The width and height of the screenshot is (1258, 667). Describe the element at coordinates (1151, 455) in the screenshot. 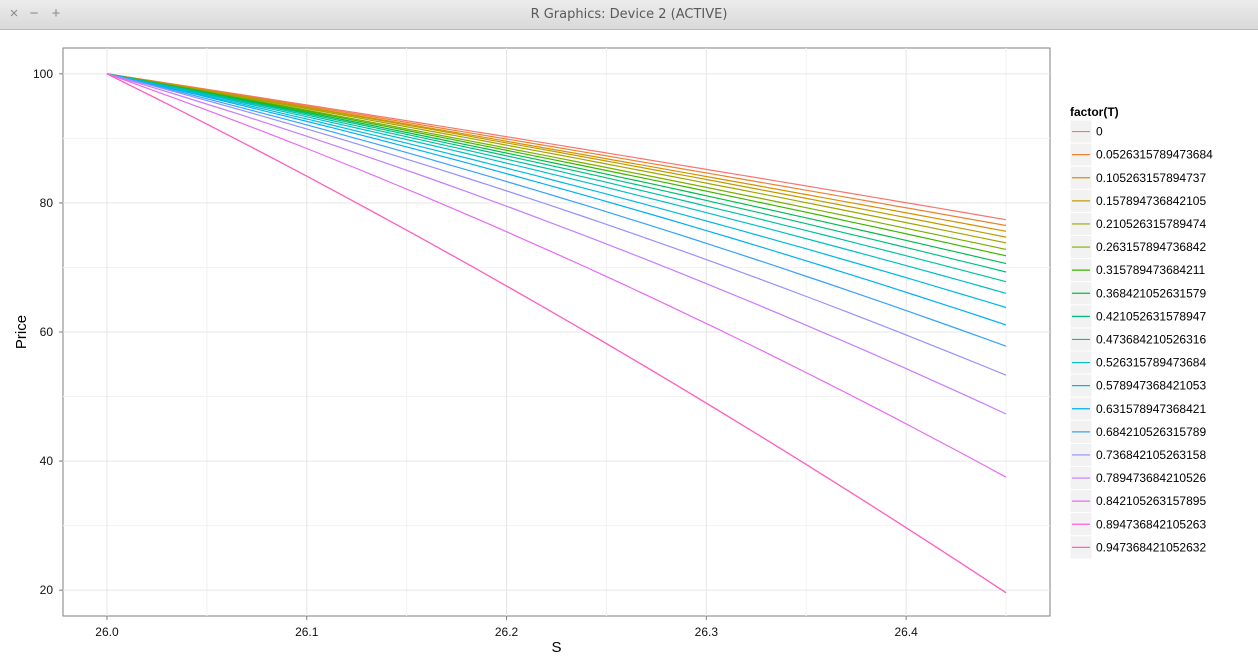

I see `legend-label: 0.736842105263158` at that location.